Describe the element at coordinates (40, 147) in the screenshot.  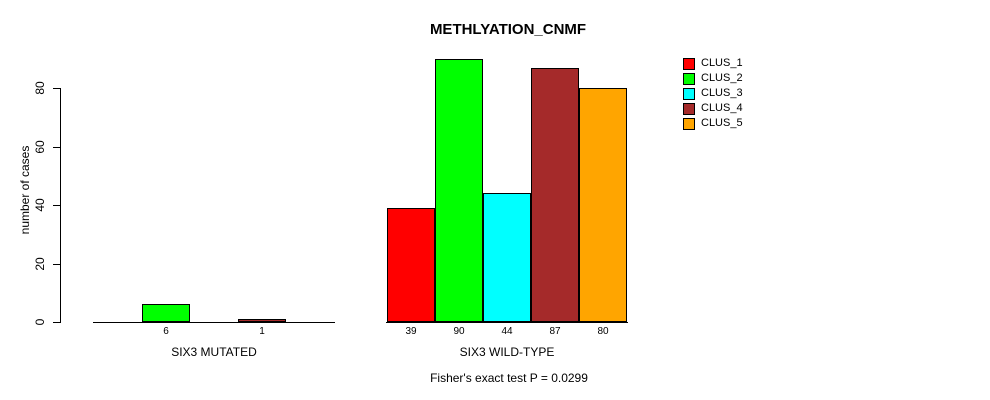
I see `y-tick-label: 60` at that location.